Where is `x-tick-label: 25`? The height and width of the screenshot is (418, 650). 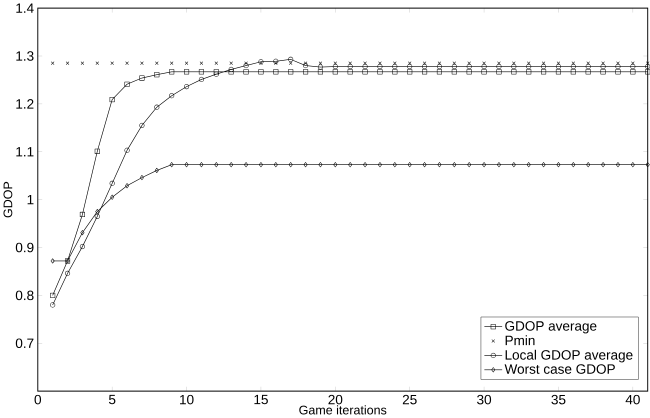
x-tick-label: 25 is located at coordinates (409, 399).